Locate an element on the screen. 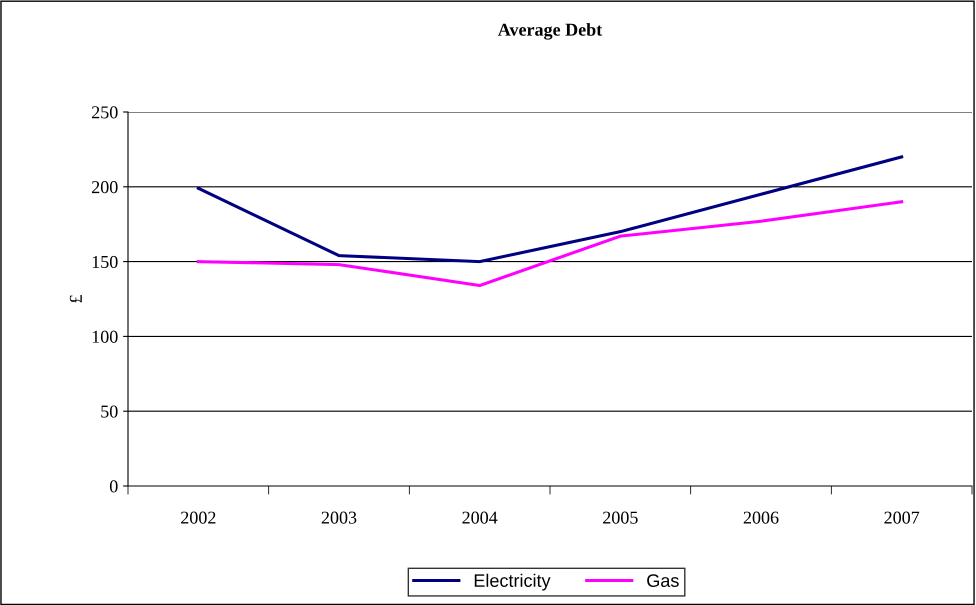  x-tick-label: 2006 is located at coordinates (761, 518).